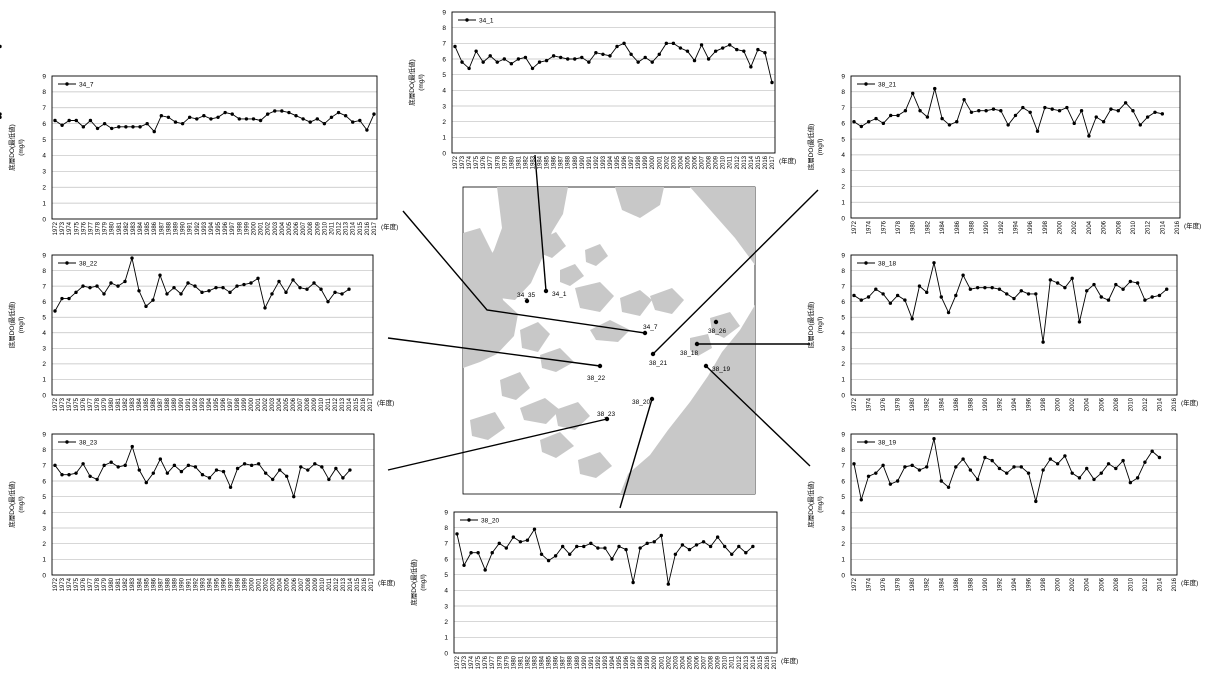 The width and height of the screenshot is (1205, 677). I want to click on x-tick-label: 1979, so click(105, 404).